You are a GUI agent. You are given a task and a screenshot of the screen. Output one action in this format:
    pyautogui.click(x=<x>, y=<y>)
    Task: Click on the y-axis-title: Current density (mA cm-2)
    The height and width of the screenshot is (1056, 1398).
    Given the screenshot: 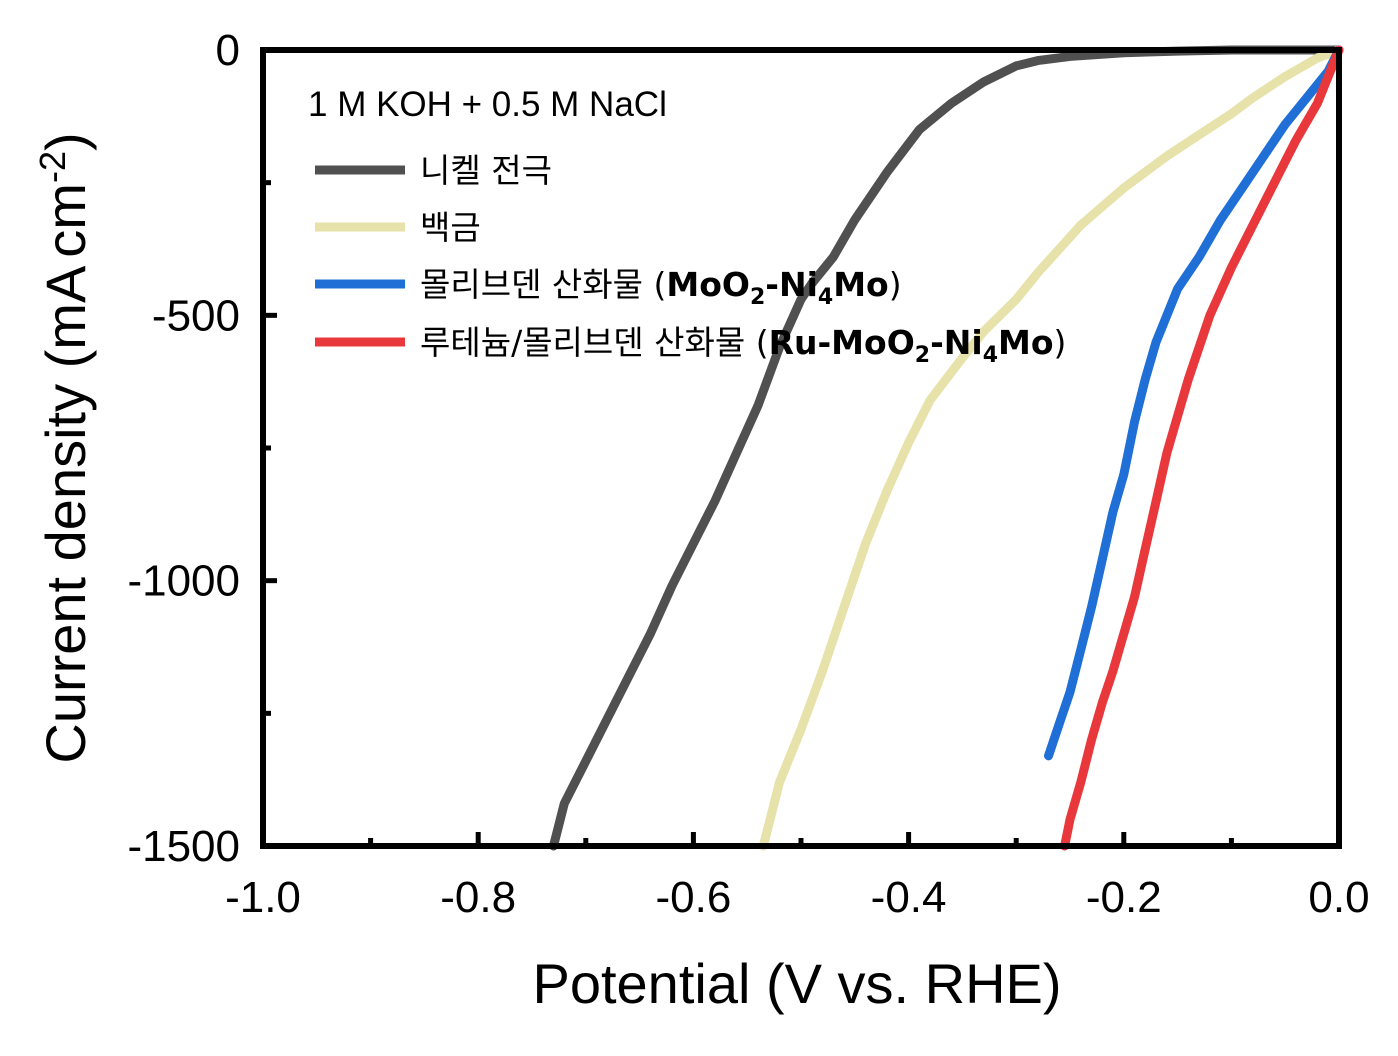 What is the action you would take?
    pyautogui.click(x=64, y=447)
    